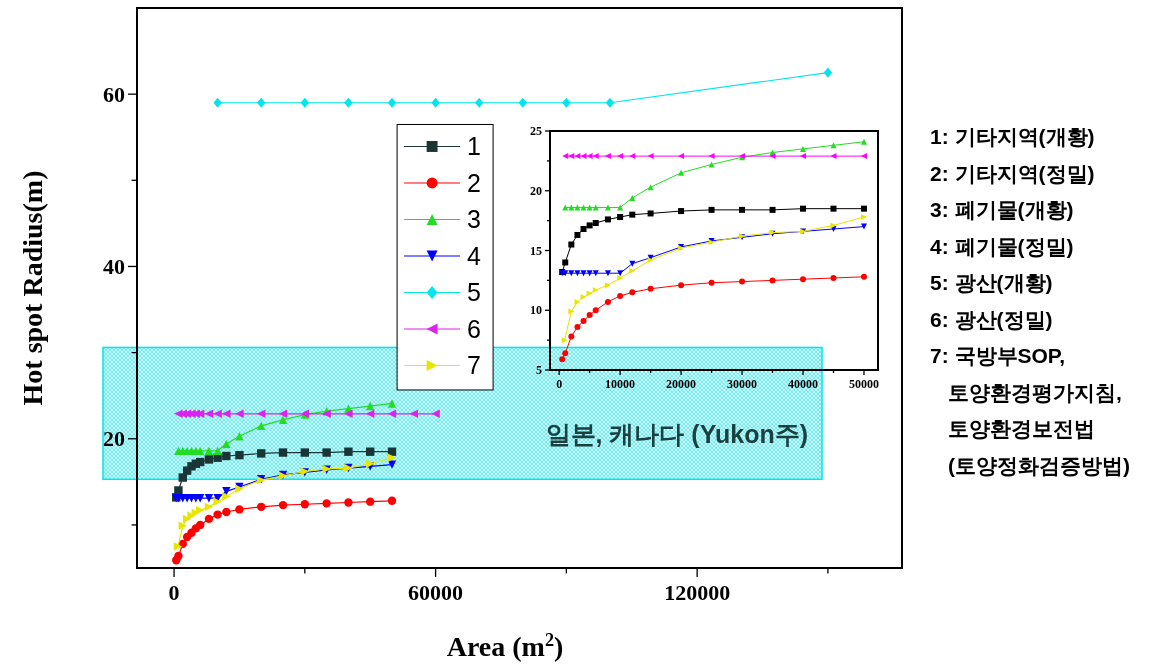  I want to click on y-tick-label: 5, so click(539, 370).